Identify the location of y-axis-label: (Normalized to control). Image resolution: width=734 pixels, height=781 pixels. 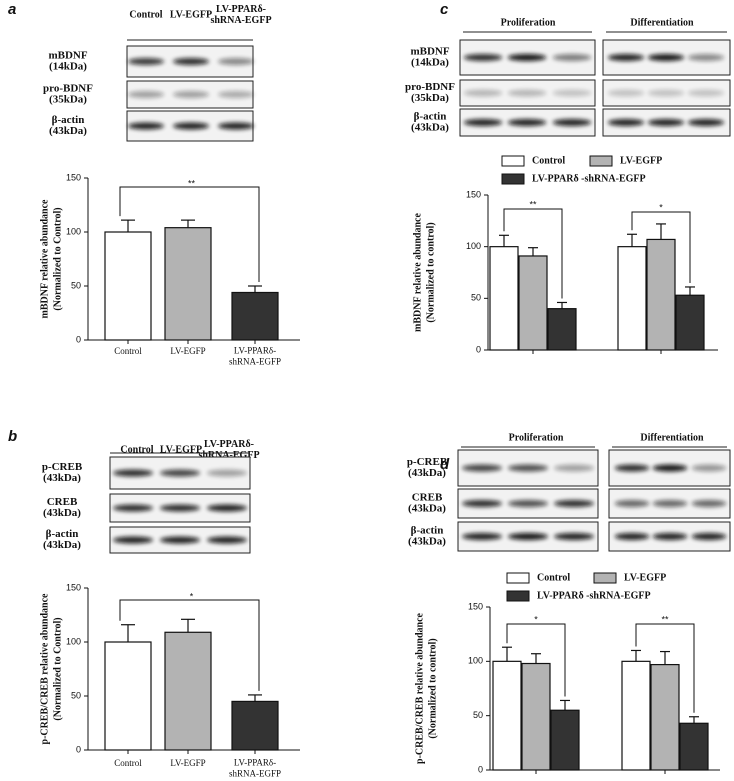
(432, 688).